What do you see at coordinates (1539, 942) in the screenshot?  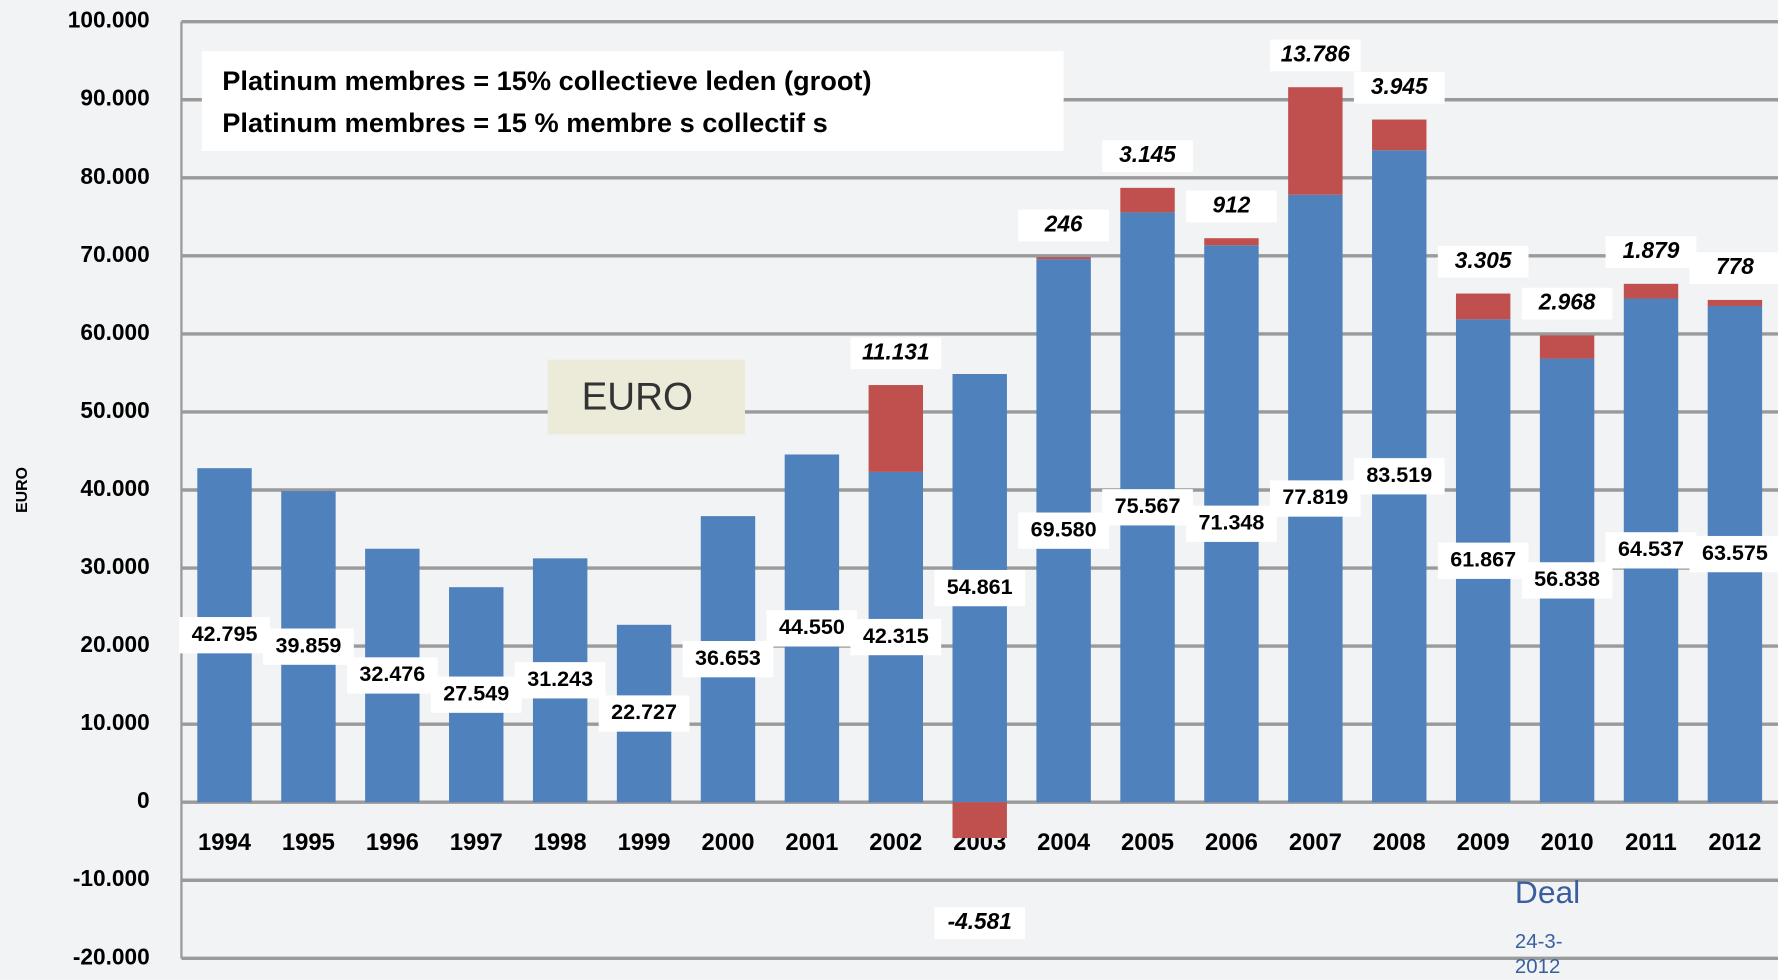 I see `annotation: 24-3-` at bounding box center [1539, 942].